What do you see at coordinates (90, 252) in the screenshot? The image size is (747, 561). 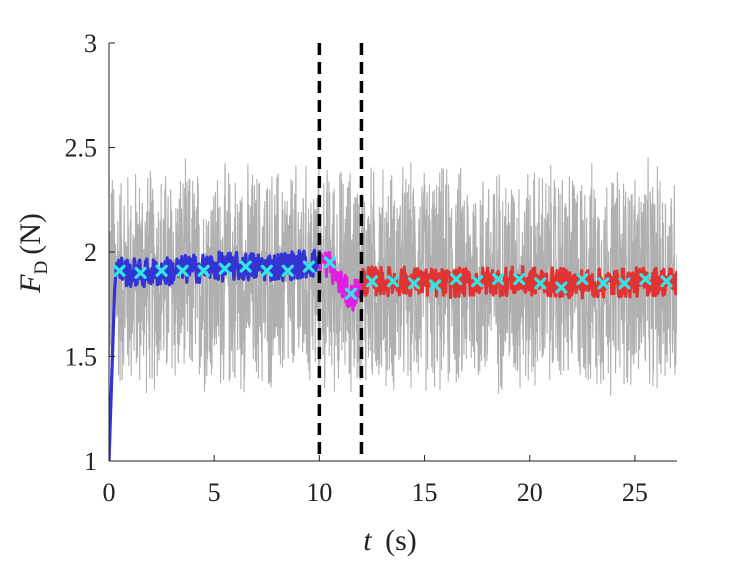 I see `y-tick-label: 2` at bounding box center [90, 252].